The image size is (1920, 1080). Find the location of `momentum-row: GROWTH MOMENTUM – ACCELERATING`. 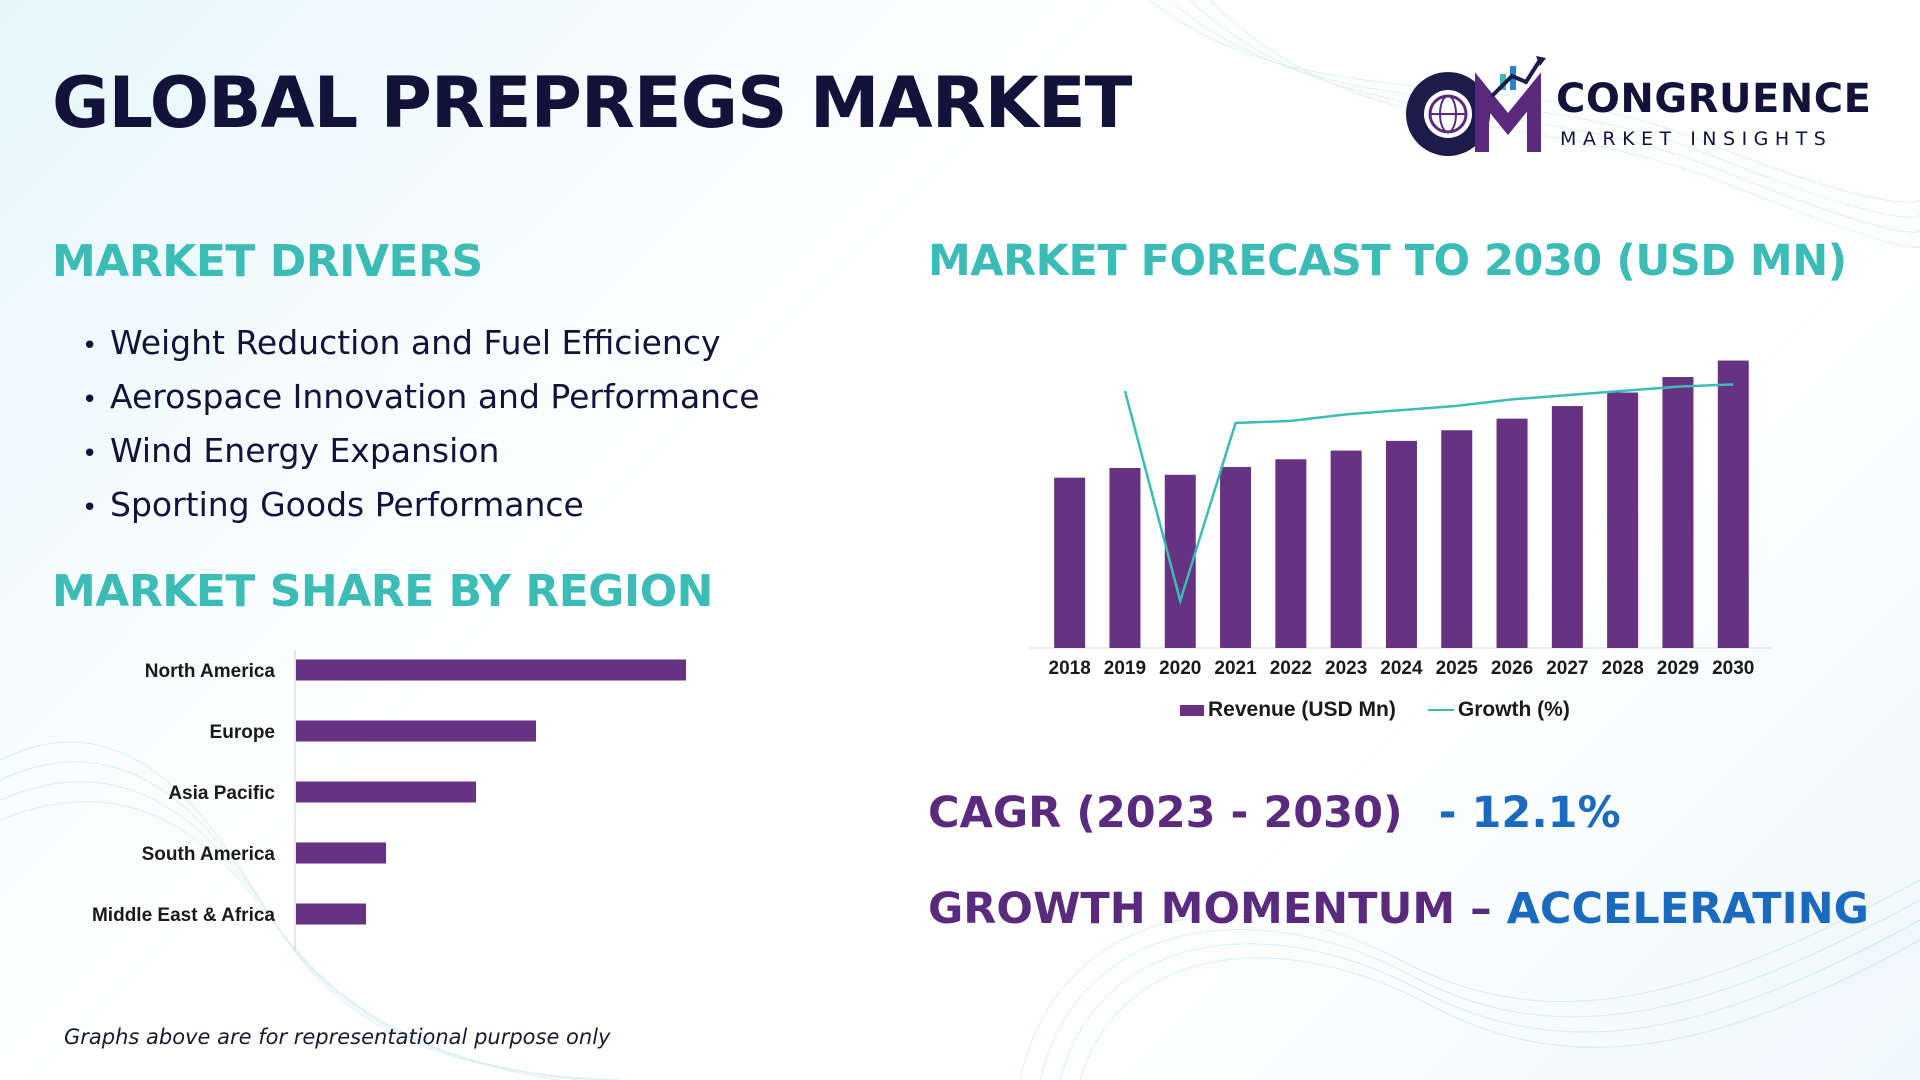

momentum-row: GROWTH MOMENTUM – ACCELERATING is located at coordinates (1398, 909).